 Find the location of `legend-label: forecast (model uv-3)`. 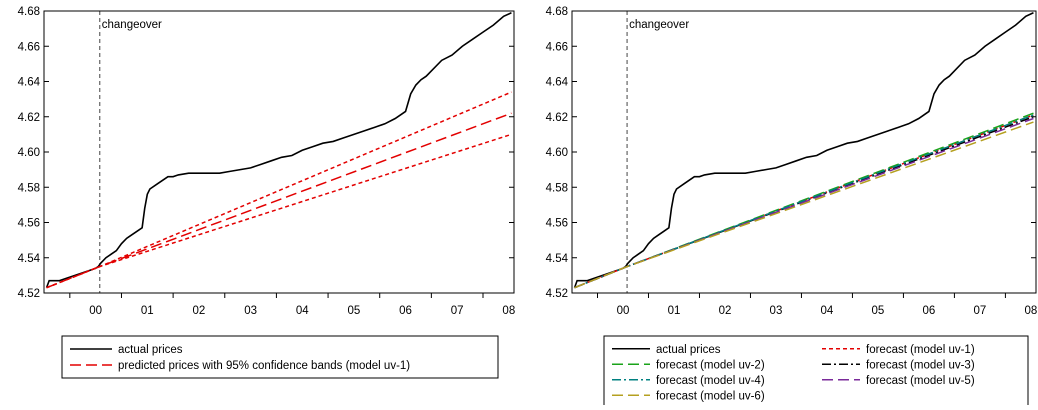

legend-label: forecast (model uv-3) is located at coordinates (920, 365).